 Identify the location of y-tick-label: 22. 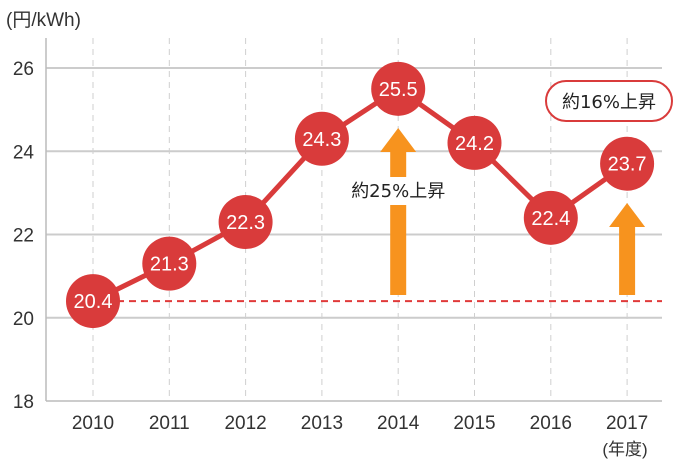
(23, 236).